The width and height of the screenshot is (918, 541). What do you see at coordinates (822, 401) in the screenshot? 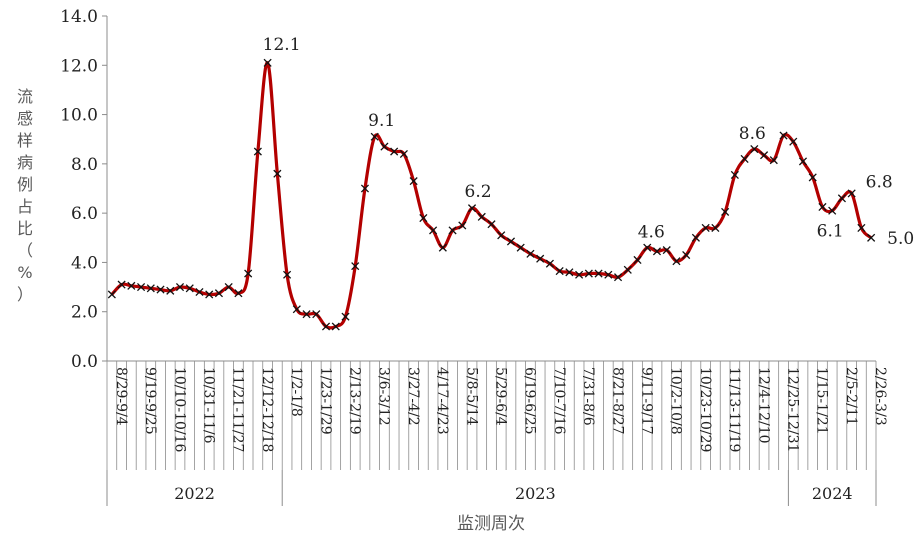
I see `x-tick-label: 1/15-1/21` at bounding box center [822, 401].